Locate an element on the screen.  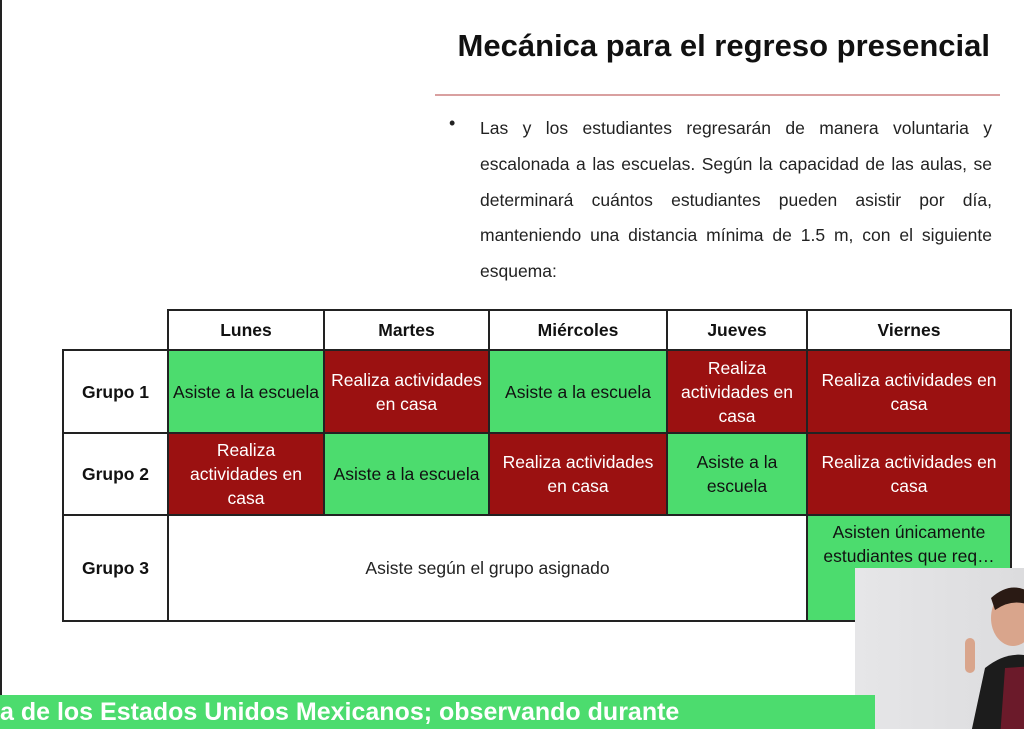
title-divider is located at coordinates (717, 95).